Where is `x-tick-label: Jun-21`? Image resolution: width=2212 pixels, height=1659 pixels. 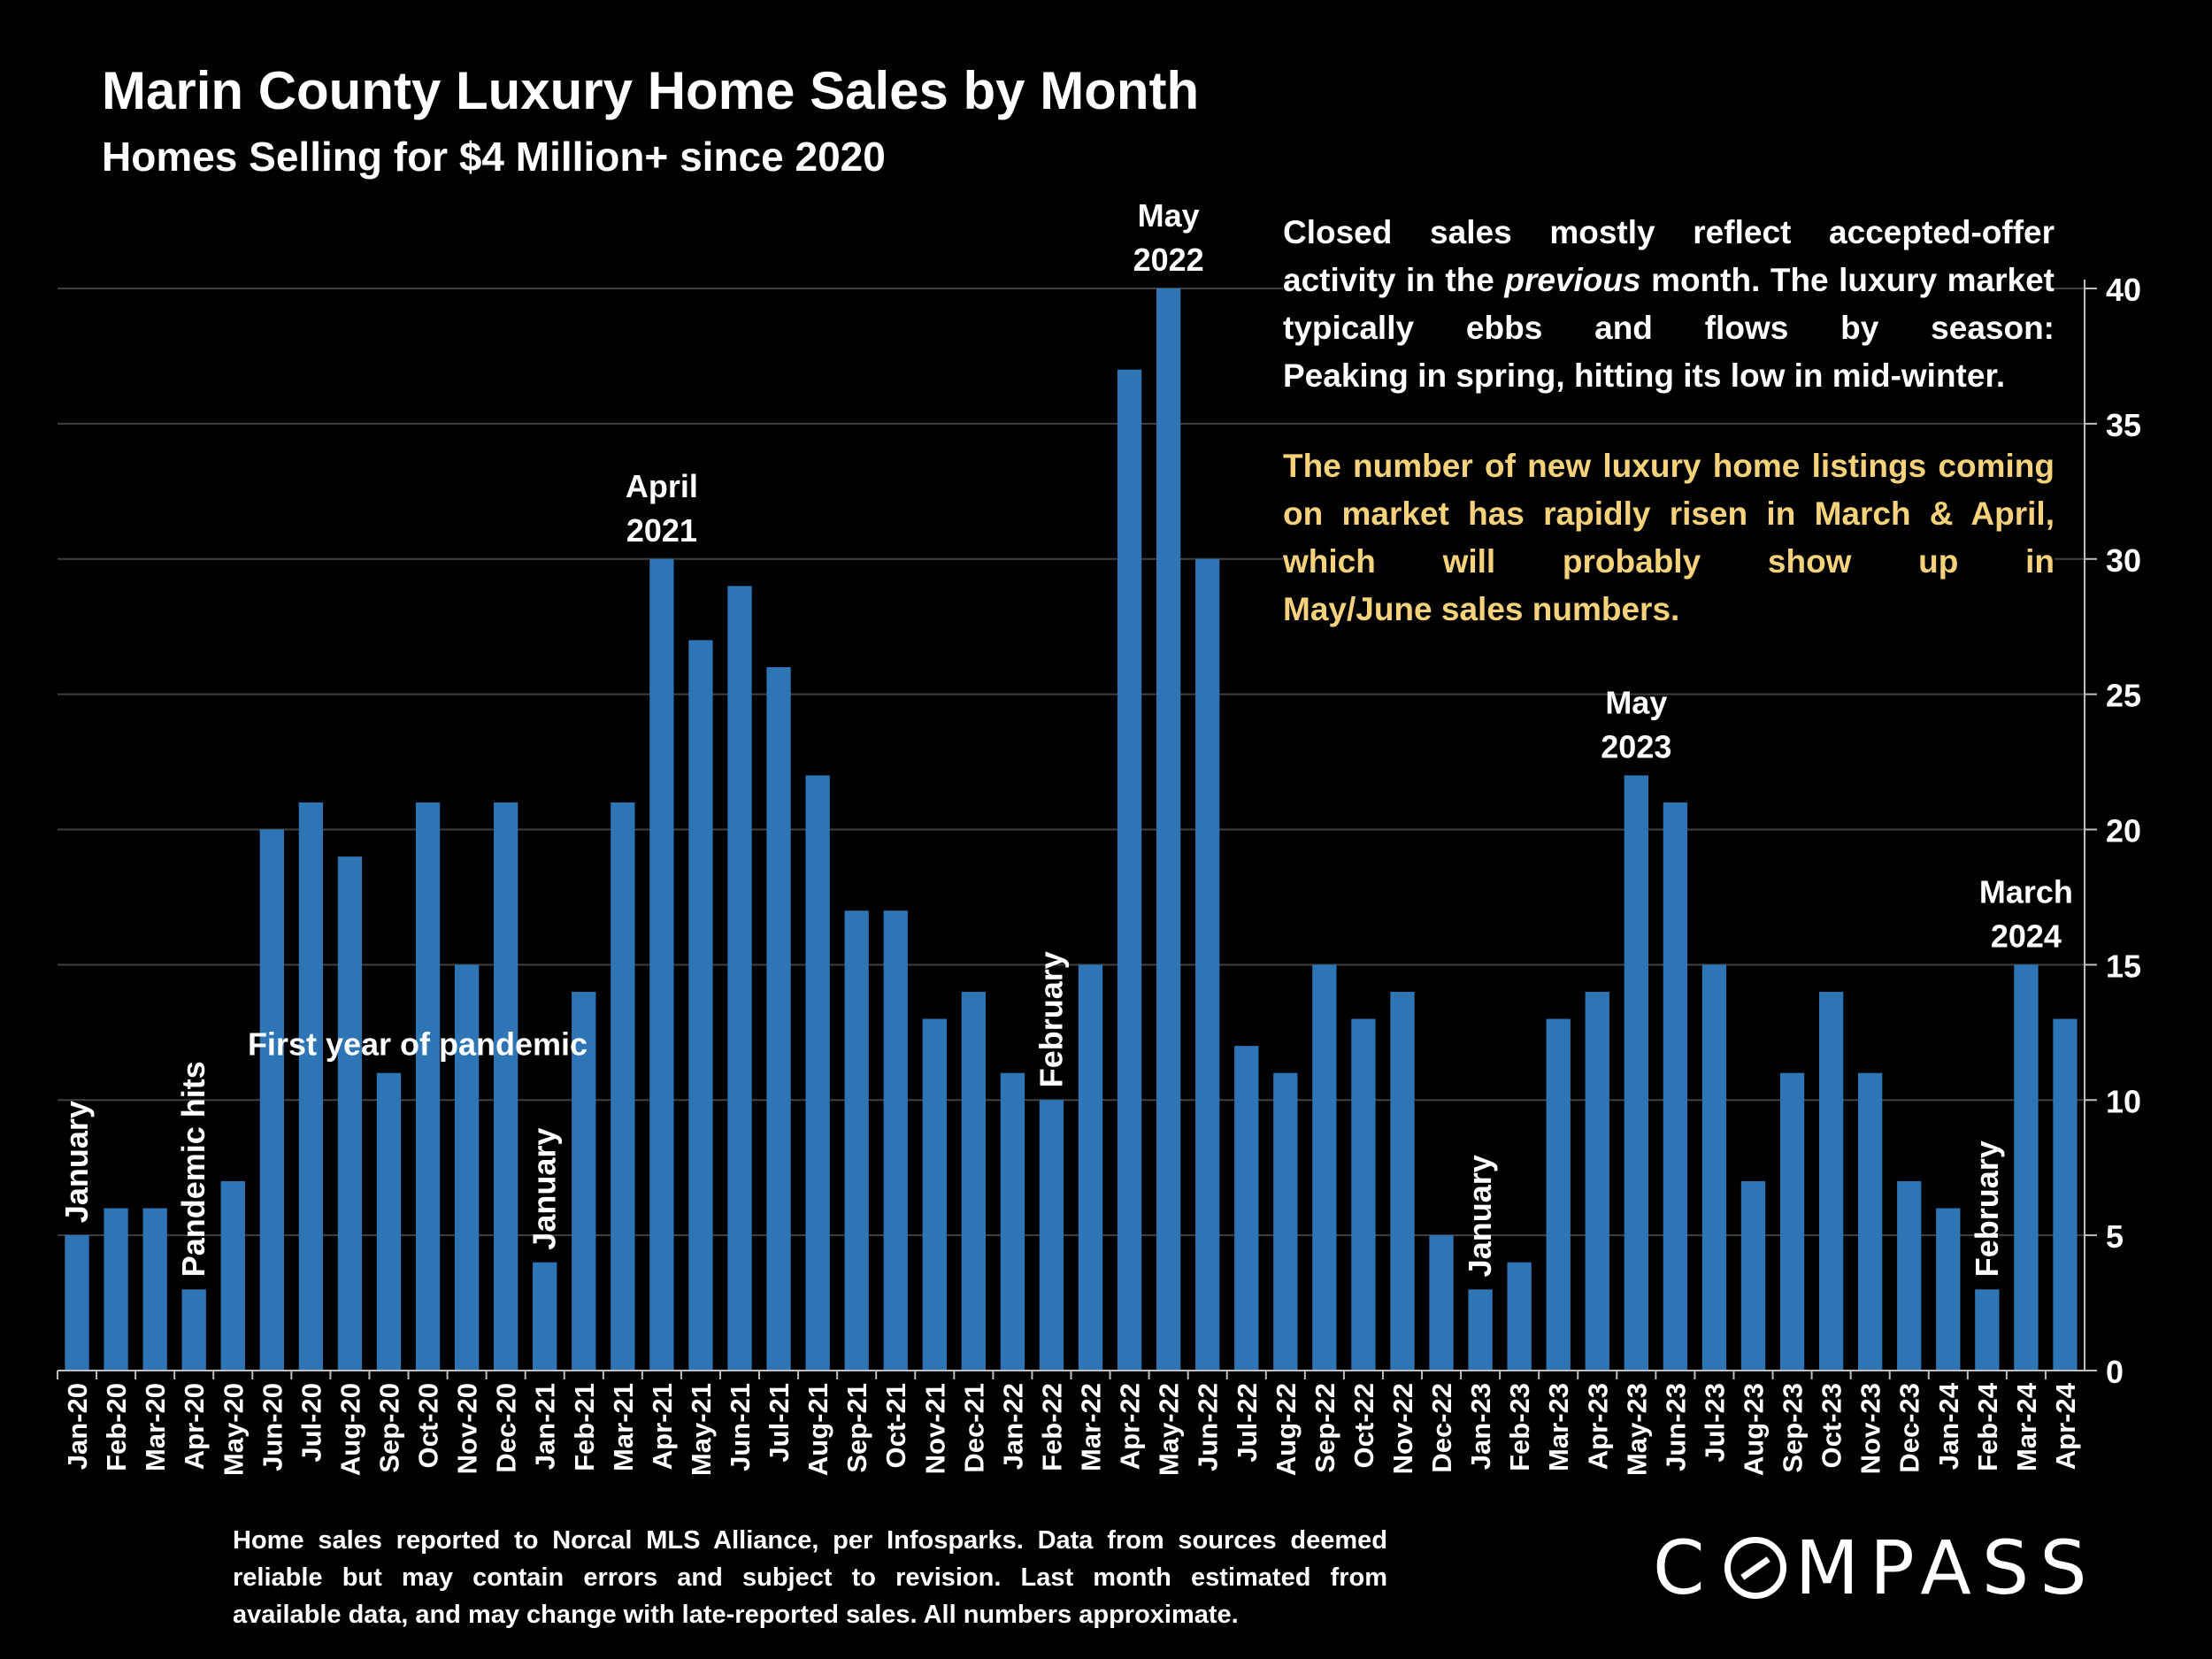 x-tick-label: Jun-21 is located at coordinates (741, 1427).